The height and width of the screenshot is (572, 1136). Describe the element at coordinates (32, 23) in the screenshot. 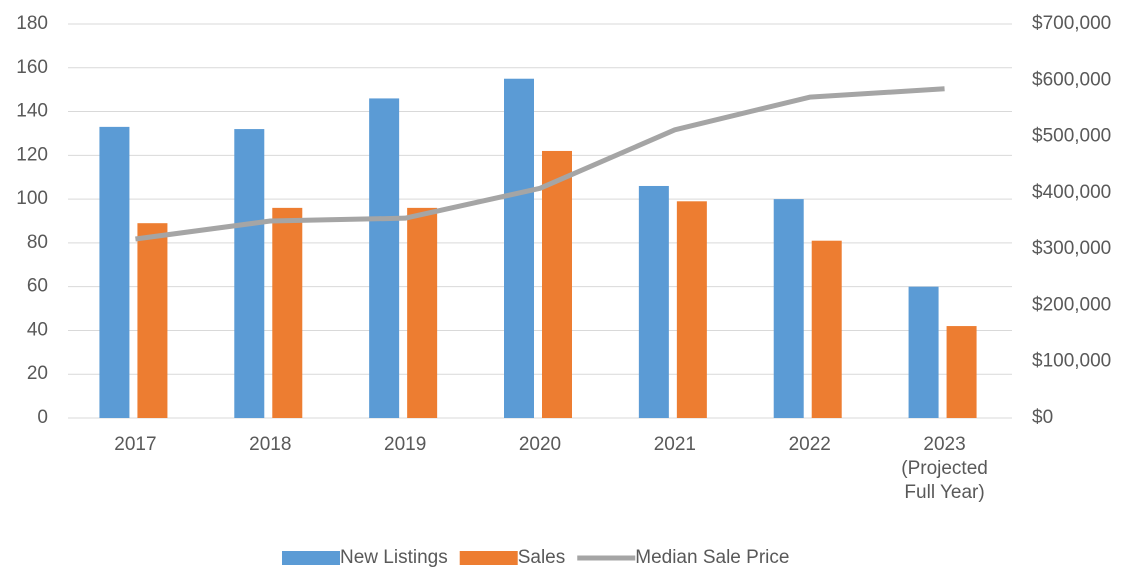

I see `y-tick-label: 180` at that location.